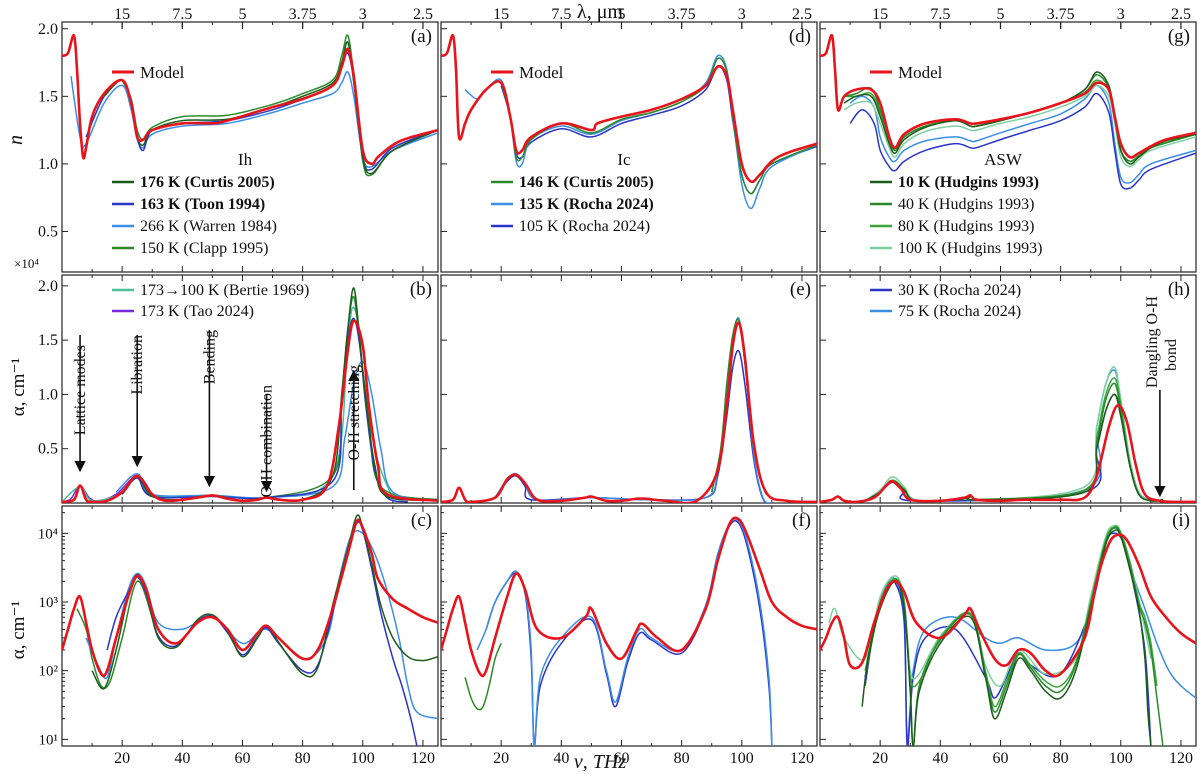 Image resolution: width=1200 pixels, height=774 pixels. What do you see at coordinates (122, 14) in the screenshot?
I see `top-tick-label: 15` at bounding box center [122, 14].